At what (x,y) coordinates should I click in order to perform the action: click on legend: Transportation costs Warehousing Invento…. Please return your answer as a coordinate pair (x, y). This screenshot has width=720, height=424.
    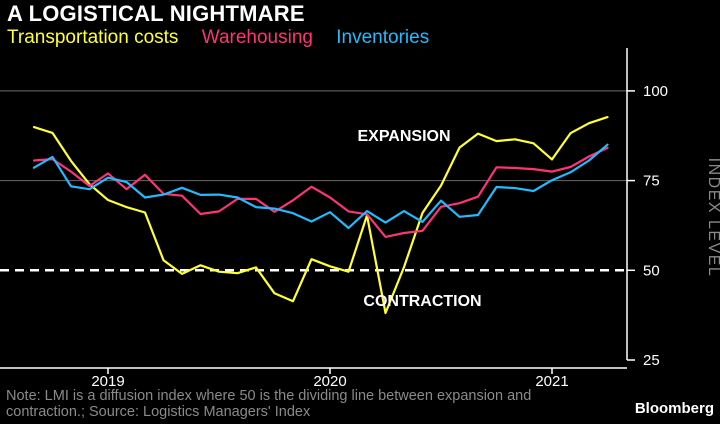
    Looking at the image, I should click on (227, 38).